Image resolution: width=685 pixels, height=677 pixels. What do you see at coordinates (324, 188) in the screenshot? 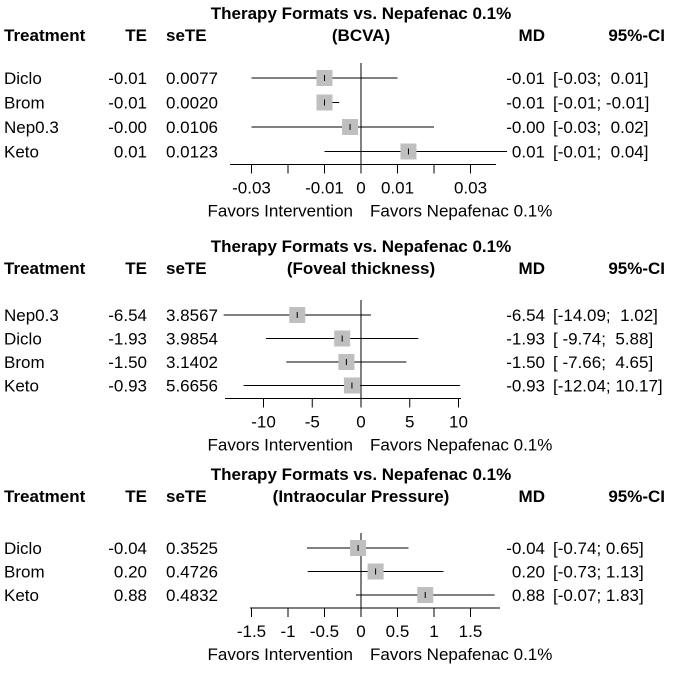
I see `x-tick-label: -0.01` at bounding box center [324, 188].